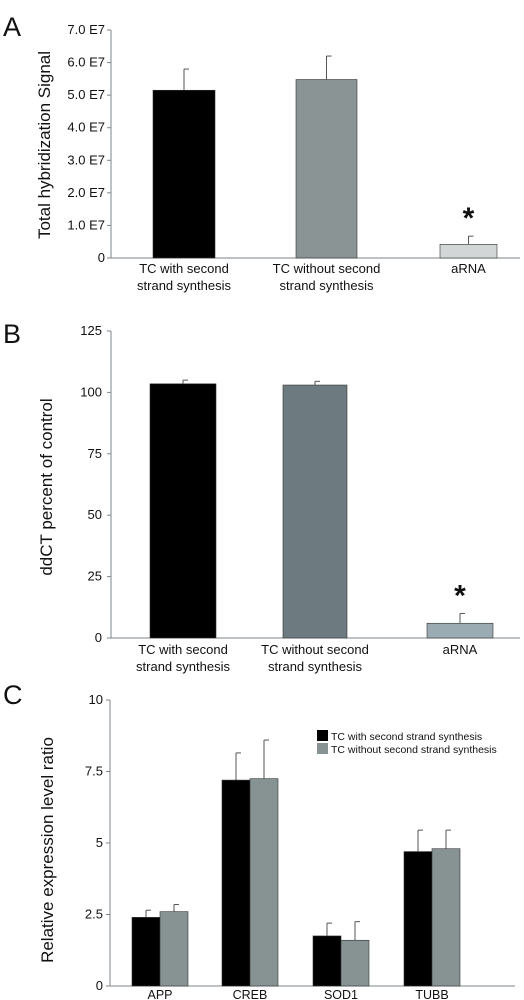 The height and width of the screenshot is (1000, 524). I want to click on panel-a-y-tick-label: 0, so click(101, 257).